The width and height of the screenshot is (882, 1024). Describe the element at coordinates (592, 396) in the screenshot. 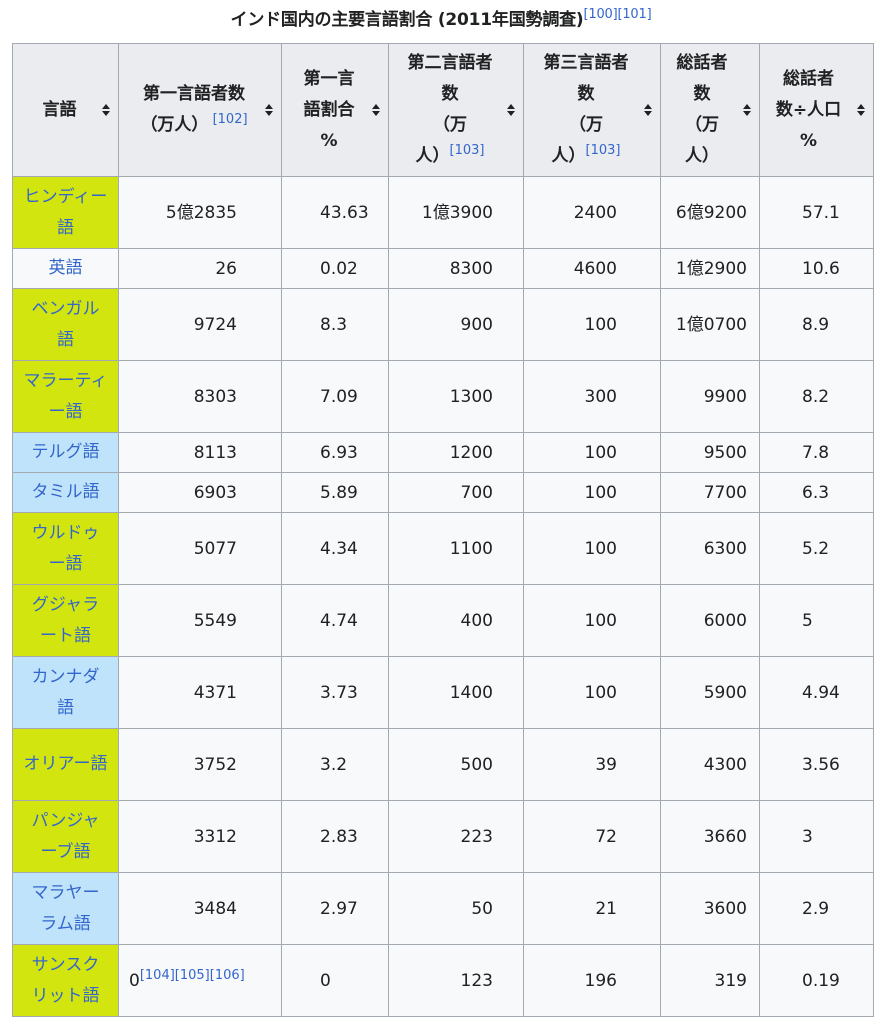

I see `third-language-speakers-cell: 300` at that location.